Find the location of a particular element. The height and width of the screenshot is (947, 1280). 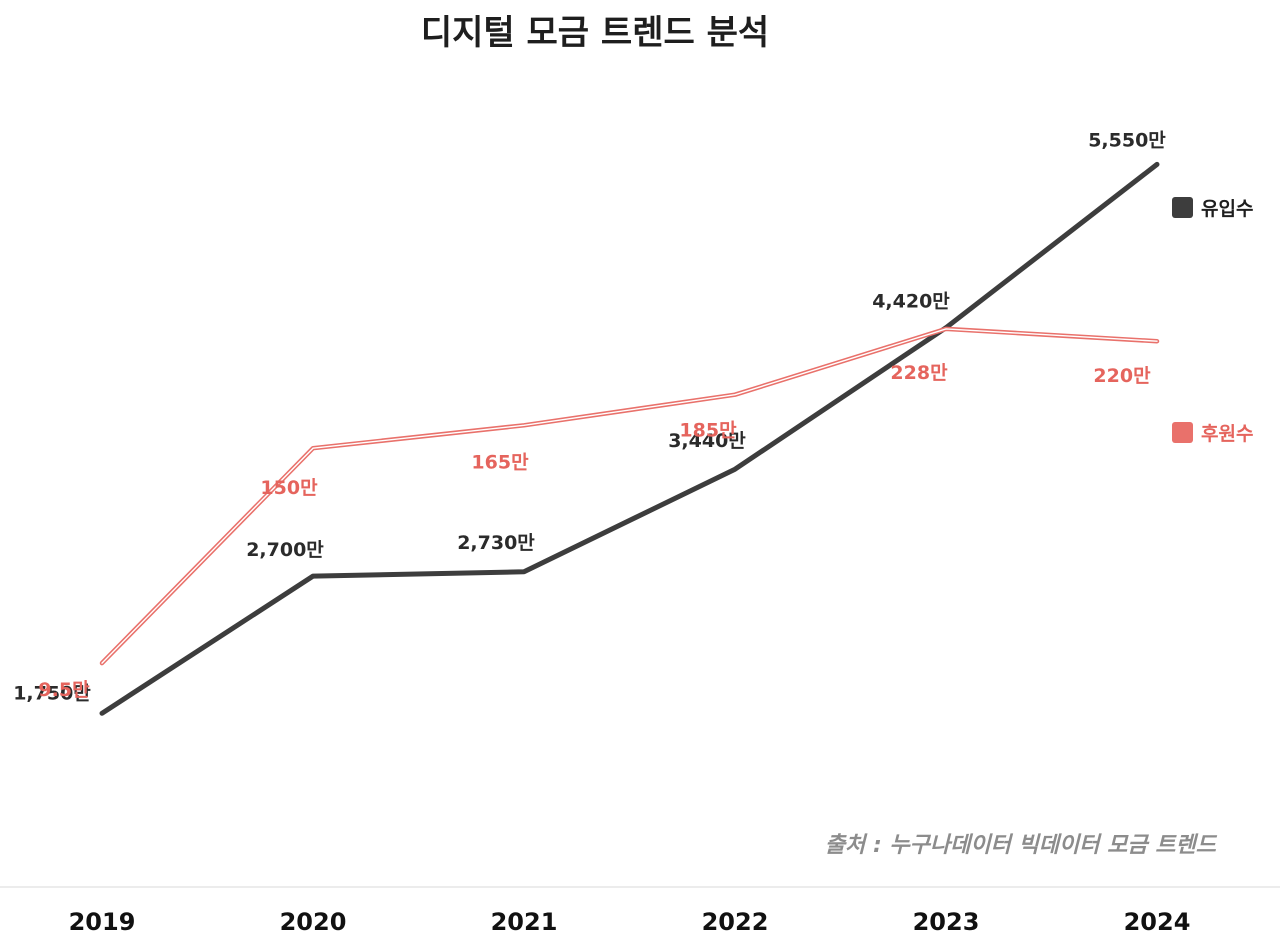

x-tick-label-2020: 2020 is located at coordinates (313, 922).